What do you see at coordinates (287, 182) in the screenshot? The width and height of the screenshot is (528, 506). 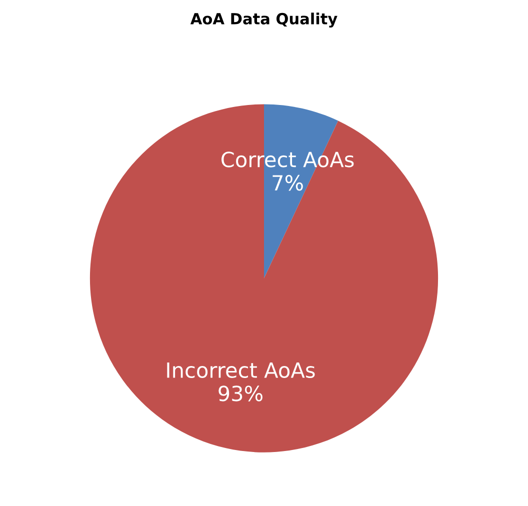 I see `data-label: 7%` at bounding box center [287, 182].